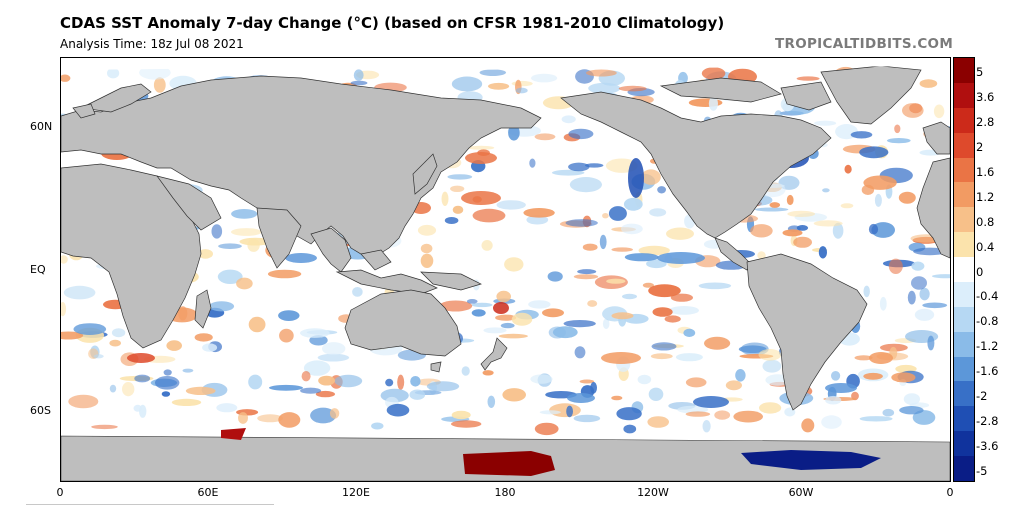  I want to click on colorbar-tick-label: 1.6, so click(985, 171).